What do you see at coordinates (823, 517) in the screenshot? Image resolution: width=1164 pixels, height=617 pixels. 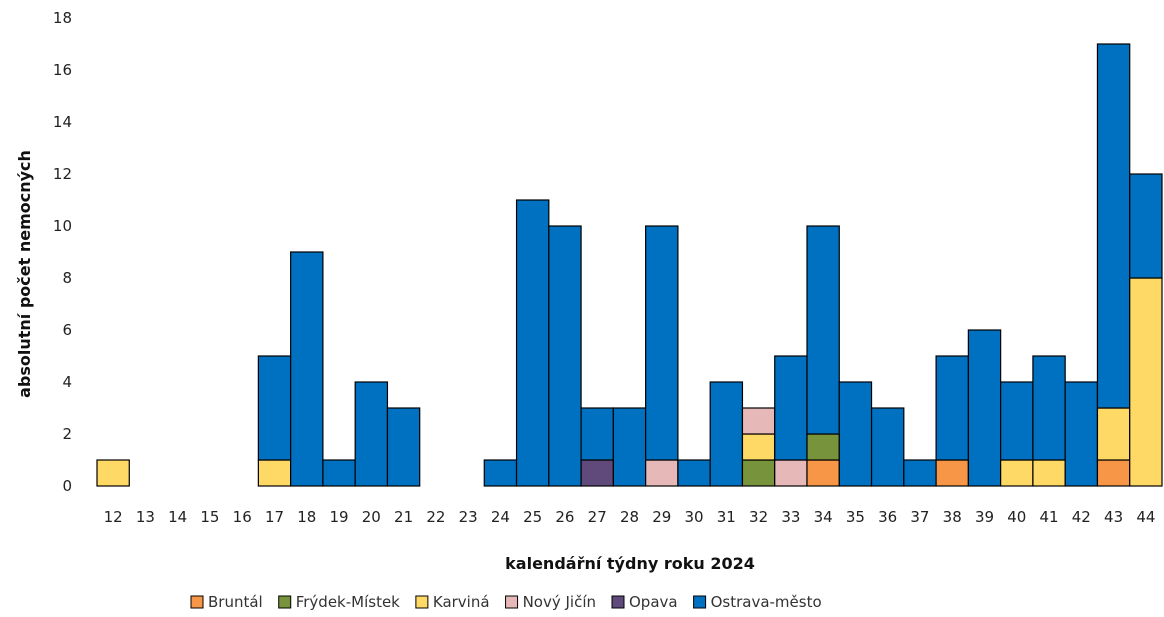 I see `x-tick-label: 34` at bounding box center [823, 517].